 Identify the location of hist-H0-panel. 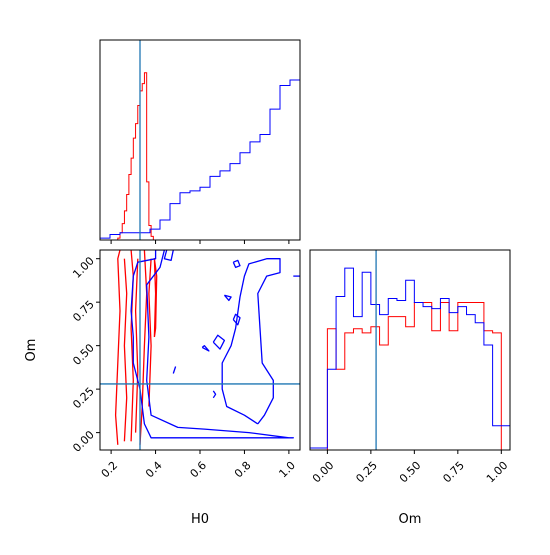
(200, 141).